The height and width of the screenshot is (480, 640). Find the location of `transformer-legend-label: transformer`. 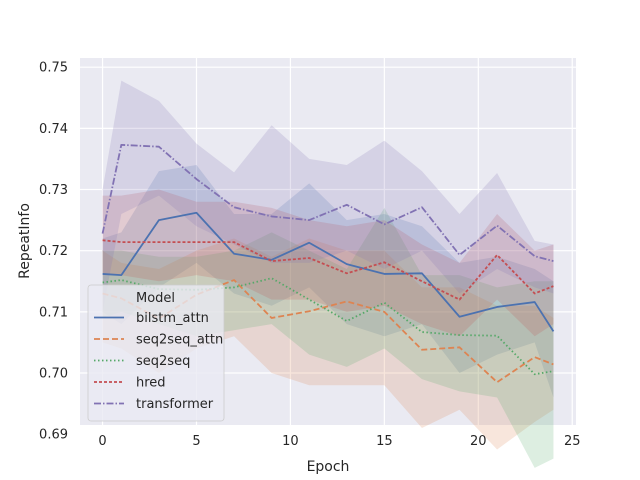

transformer-legend-label: transformer is located at coordinates (175, 404).